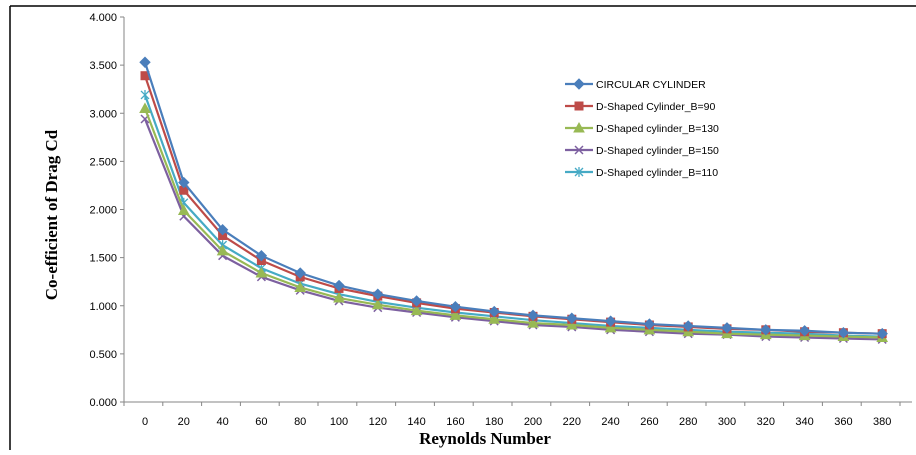  Describe the element at coordinates (649, 422) in the screenshot. I see `x-tick-label: 260` at that location.